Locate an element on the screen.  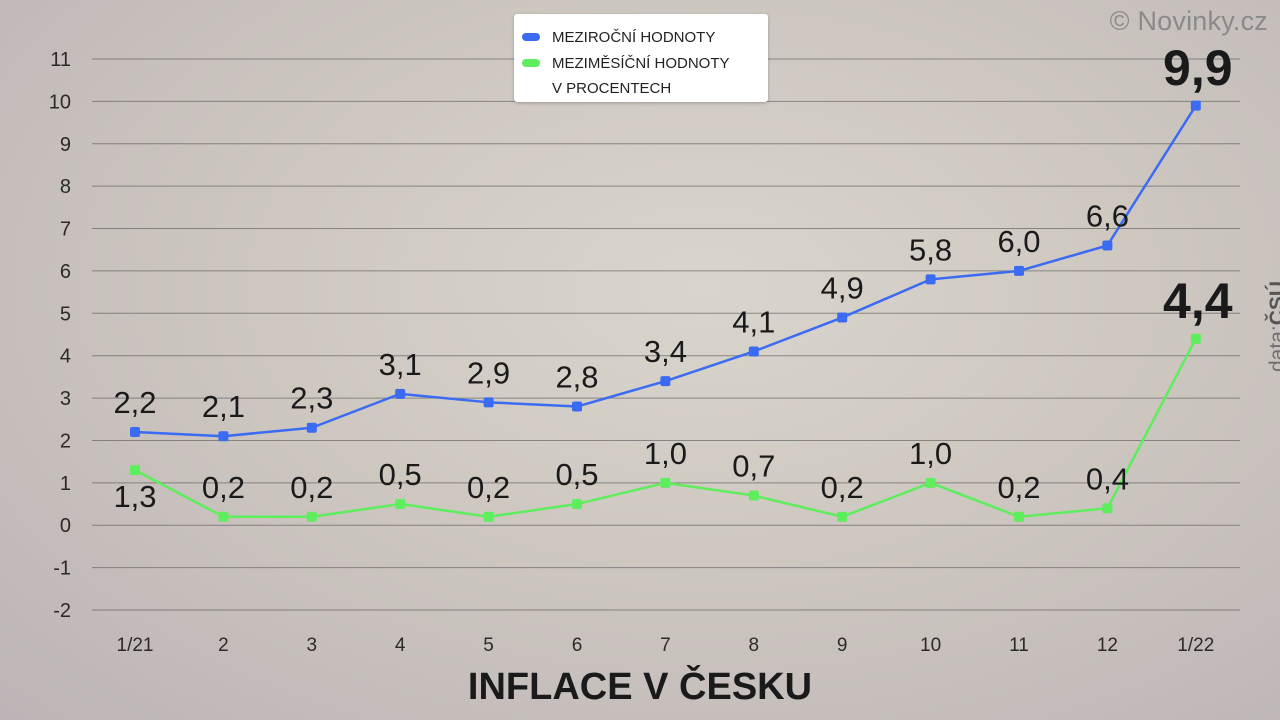
chart-title: INFLACE V ČESKU is located at coordinates (640, 687).